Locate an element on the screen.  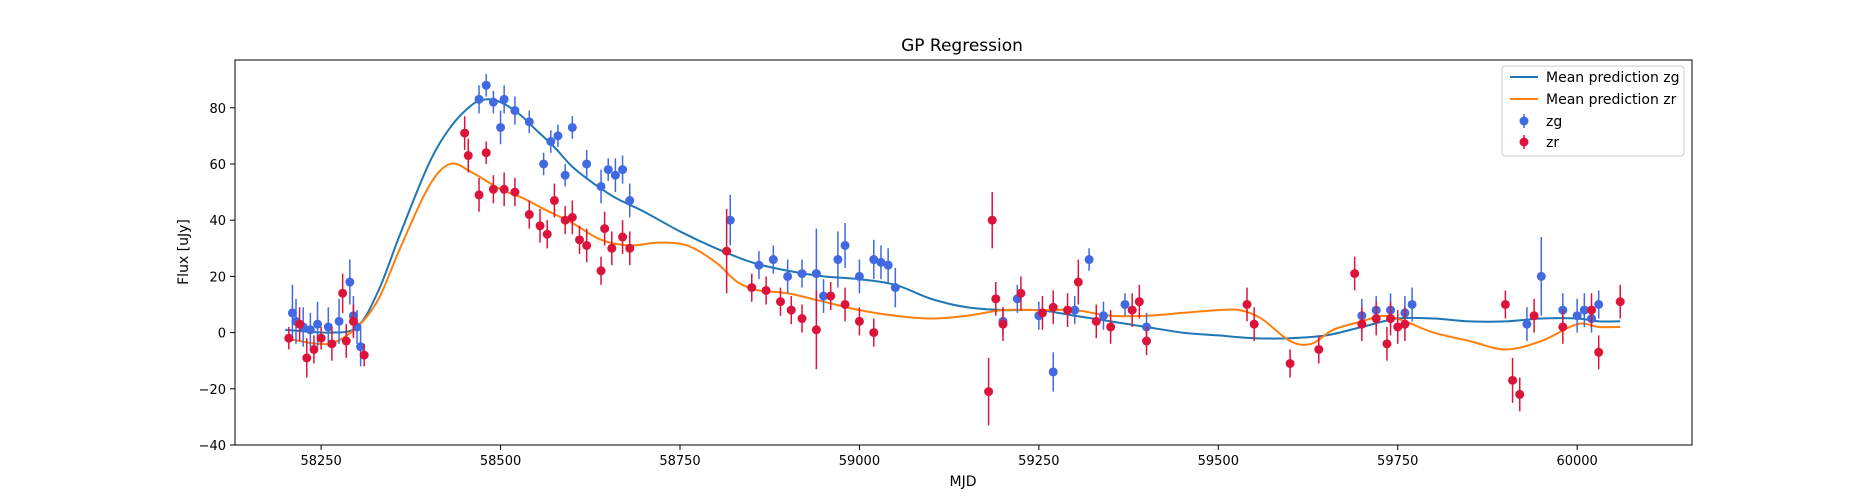
y-tick-label: −40 is located at coordinates (212, 446).